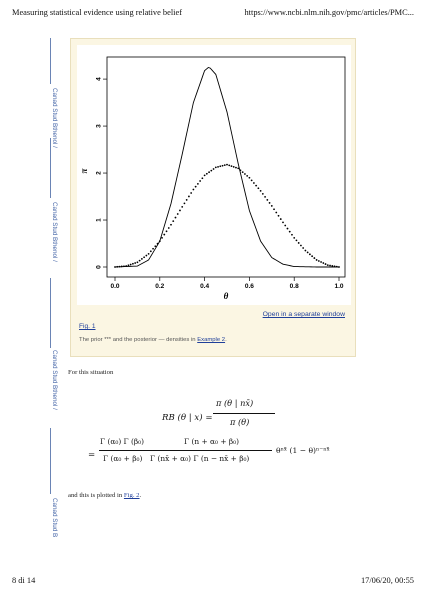 Image resolution: width=424 pixels, height=599 pixels. What do you see at coordinates (99, 173) in the screenshot?
I see `y-tick-label: 2` at bounding box center [99, 173].